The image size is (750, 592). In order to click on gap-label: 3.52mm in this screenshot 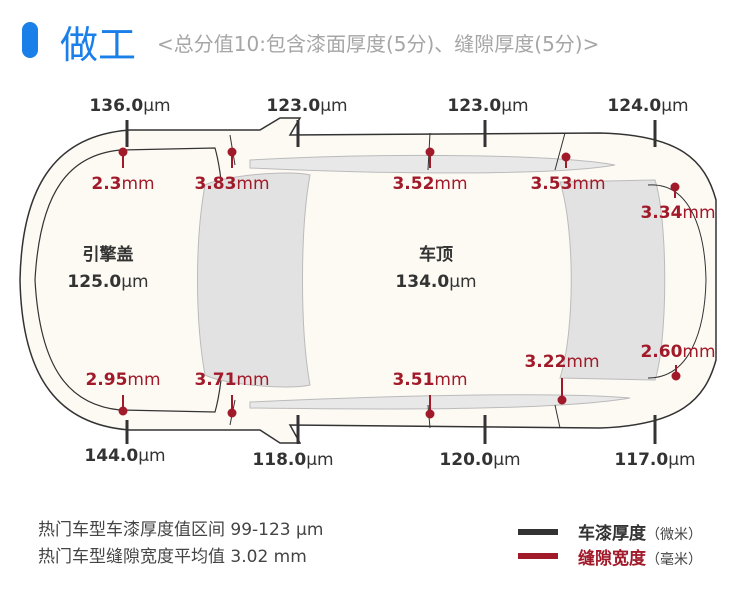, I will do `click(430, 184)`.